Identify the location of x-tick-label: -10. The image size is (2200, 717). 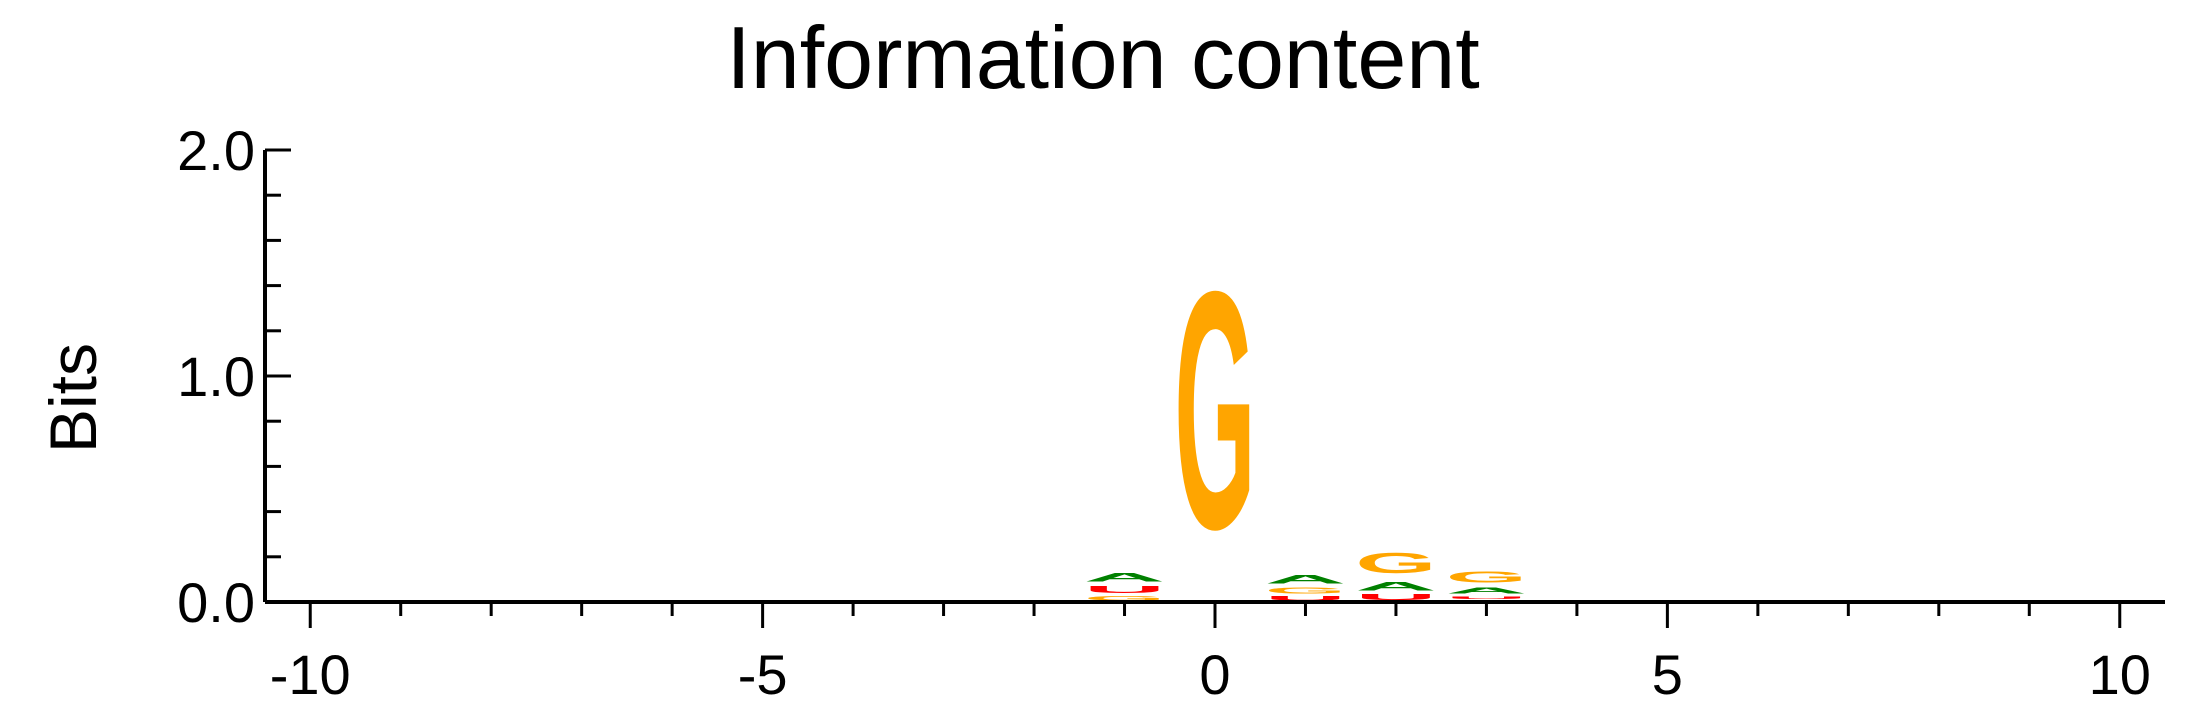
(310, 674).